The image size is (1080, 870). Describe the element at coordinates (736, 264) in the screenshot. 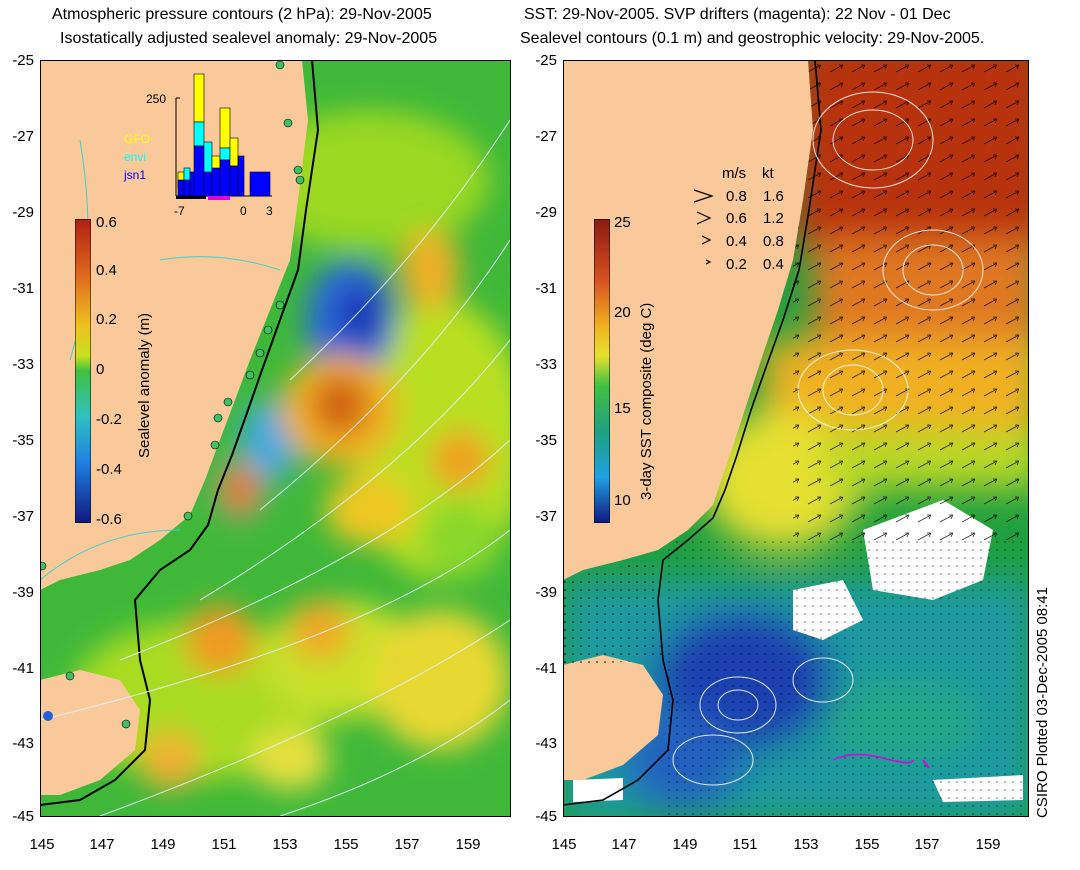

I see `velocity-legend-ms: 0.2` at that location.